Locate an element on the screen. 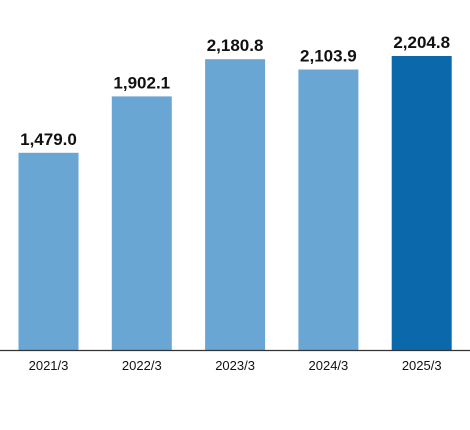 The height and width of the screenshot is (430, 470). x-tick-label: 2021/3 is located at coordinates (49, 365).